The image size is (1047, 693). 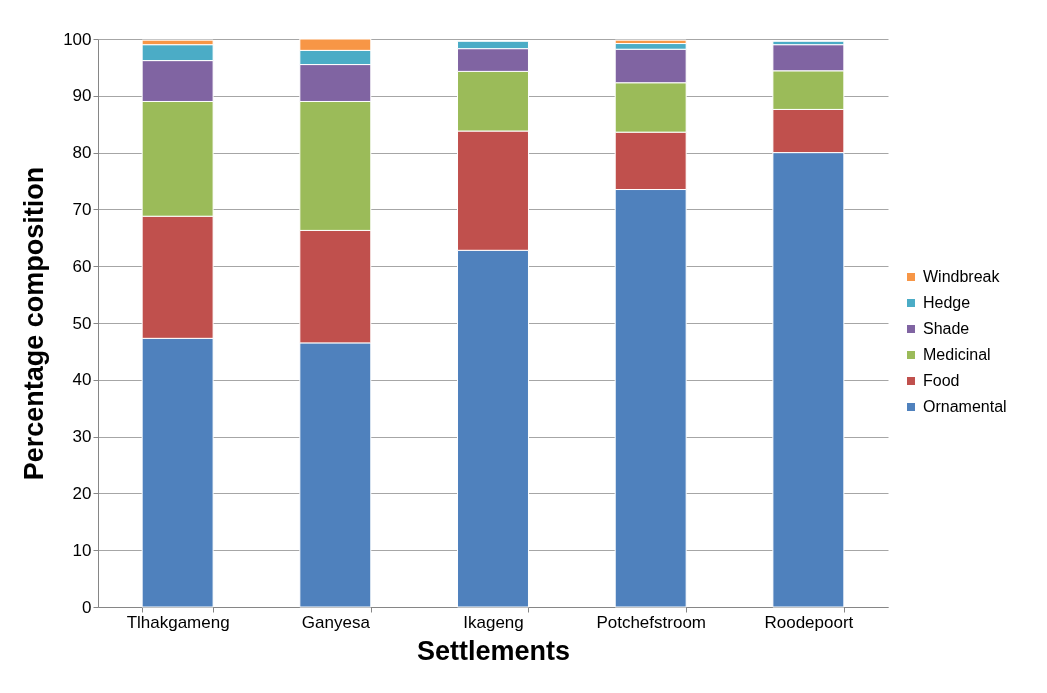 What do you see at coordinates (178, 622) in the screenshot?
I see `x-tick-label: Tlhakgameng` at bounding box center [178, 622].